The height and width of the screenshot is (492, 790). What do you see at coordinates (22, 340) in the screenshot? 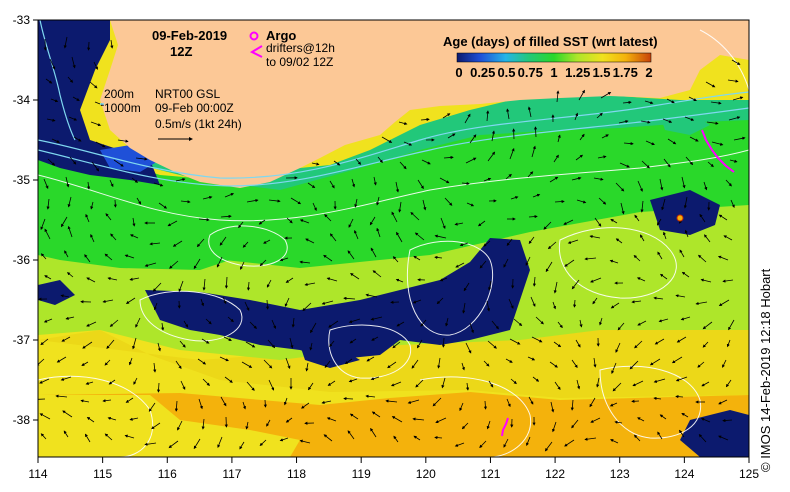
I see `lat-tick-label: -37` at bounding box center [22, 340].